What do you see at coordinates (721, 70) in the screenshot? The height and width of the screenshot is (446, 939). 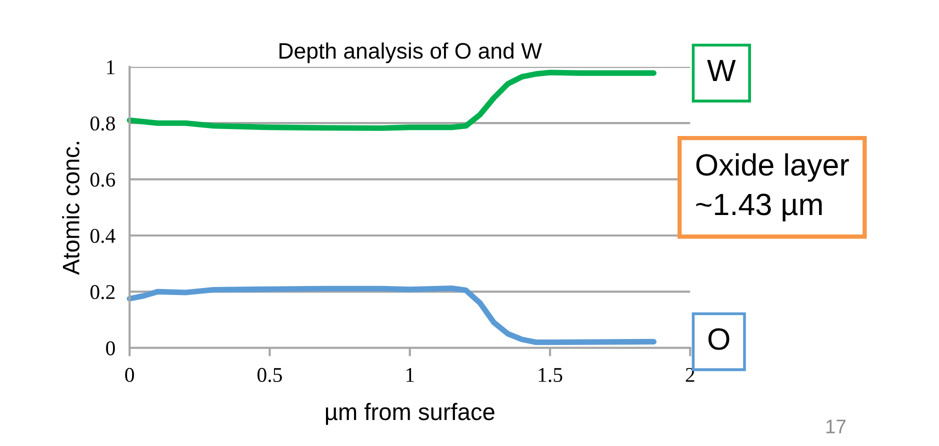 I see `series-label: W` at bounding box center [721, 70].